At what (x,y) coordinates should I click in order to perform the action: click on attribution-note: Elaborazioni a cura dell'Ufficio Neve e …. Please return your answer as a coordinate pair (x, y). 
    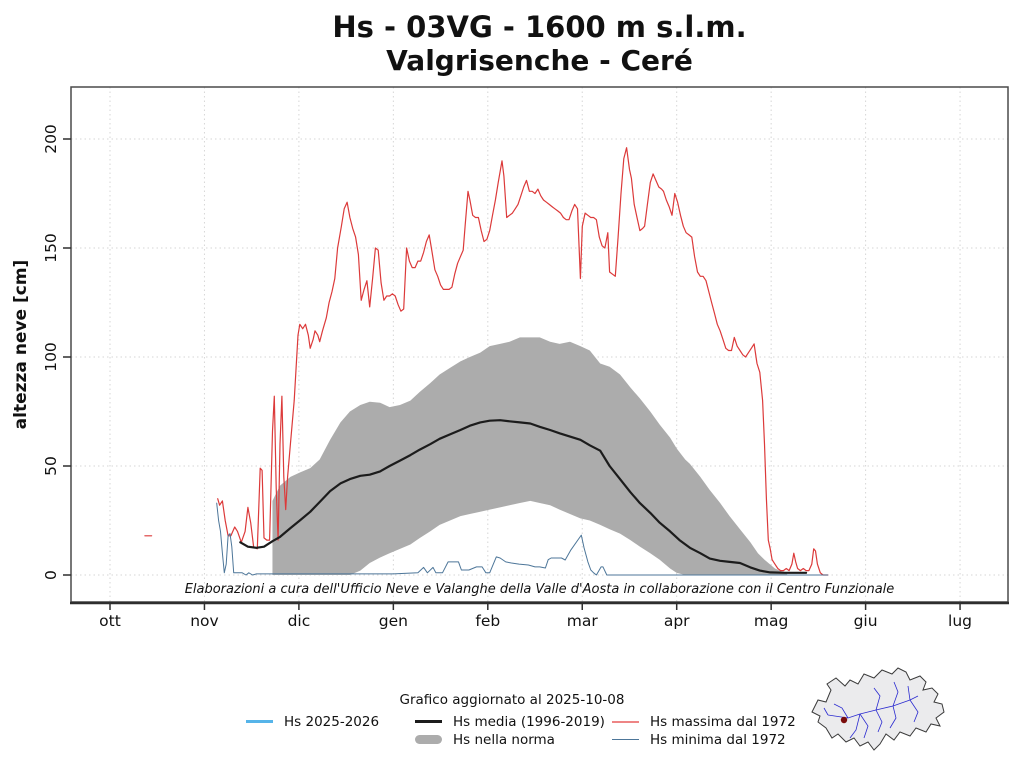
    Looking at the image, I should click on (539, 589).